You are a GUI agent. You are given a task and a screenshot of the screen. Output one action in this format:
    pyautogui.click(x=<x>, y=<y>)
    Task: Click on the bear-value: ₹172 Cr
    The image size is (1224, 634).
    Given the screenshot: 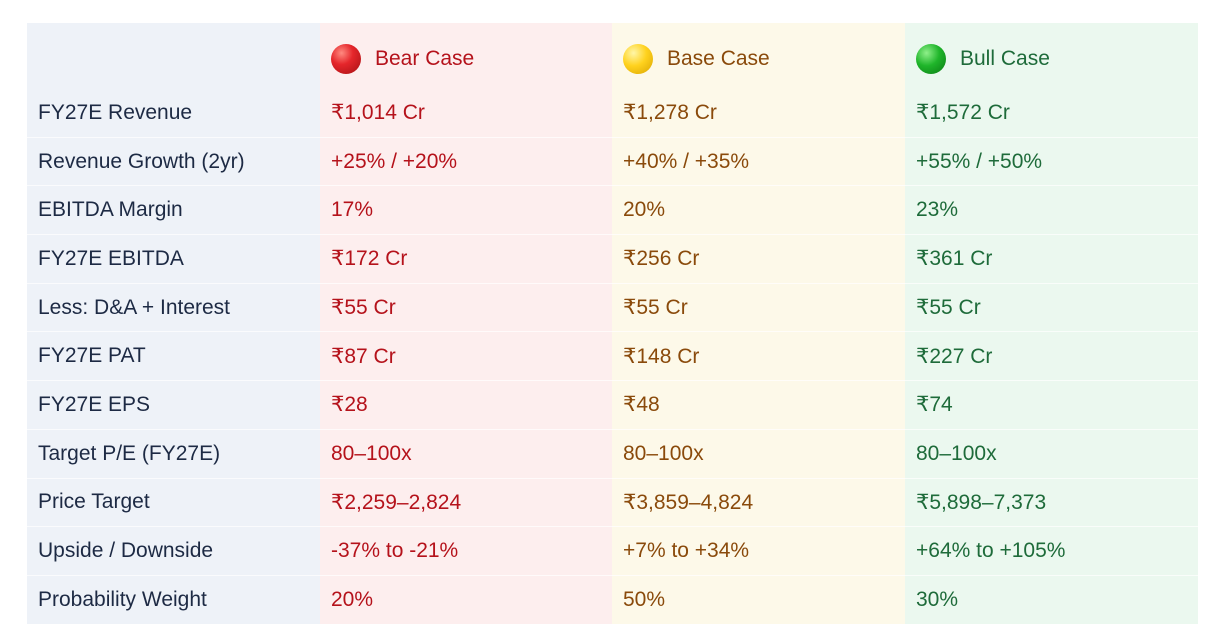 What is the action you would take?
    pyautogui.click(x=466, y=259)
    